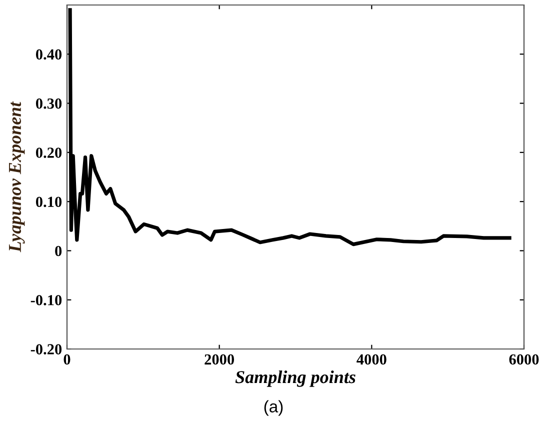 The width and height of the screenshot is (547, 429). What do you see at coordinates (295, 378) in the screenshot?
I see `x-axis-title: Sampling points` at bounding box center [295, 378].